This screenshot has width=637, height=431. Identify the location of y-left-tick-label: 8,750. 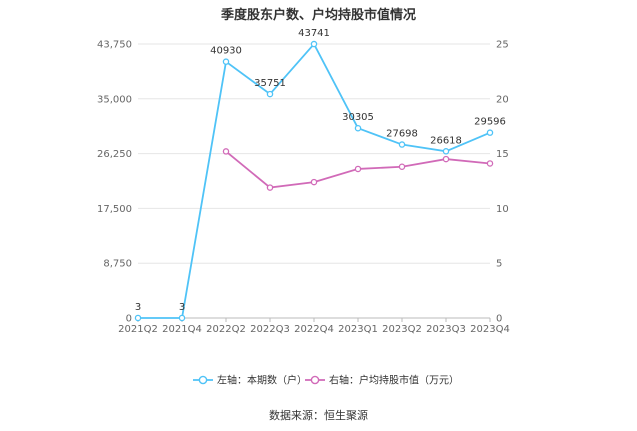
(117, 264).